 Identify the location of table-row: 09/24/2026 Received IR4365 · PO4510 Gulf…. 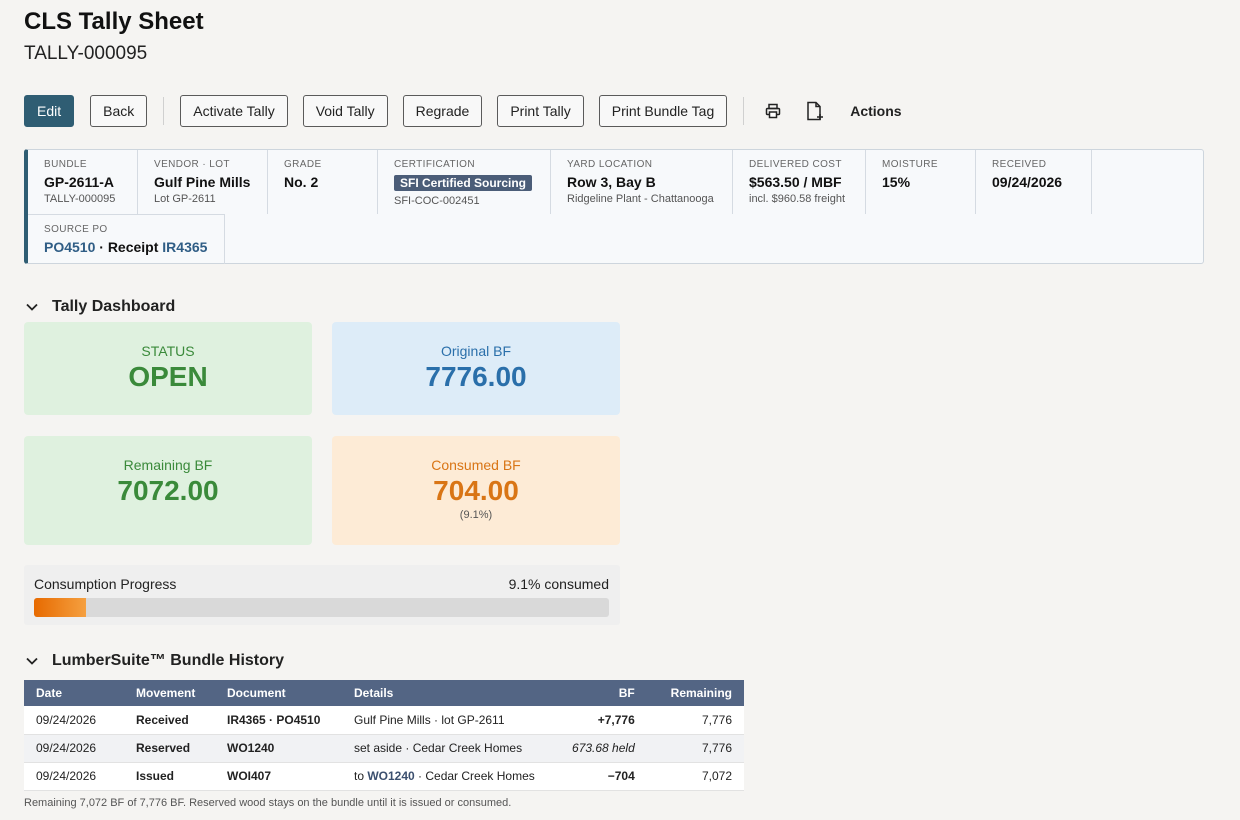
(384, 720).